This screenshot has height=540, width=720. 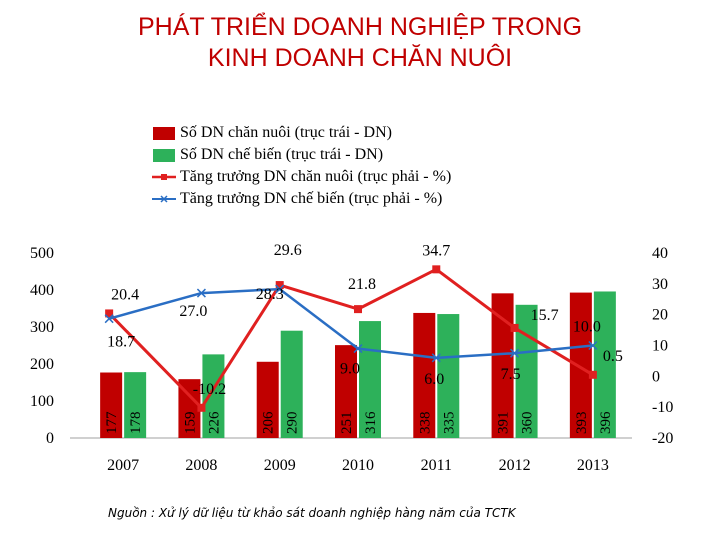 What do you see at coordinates (288, 250) in the screenshot?
I see `line-value-label: 29.6` at bounding box center [288, 250].